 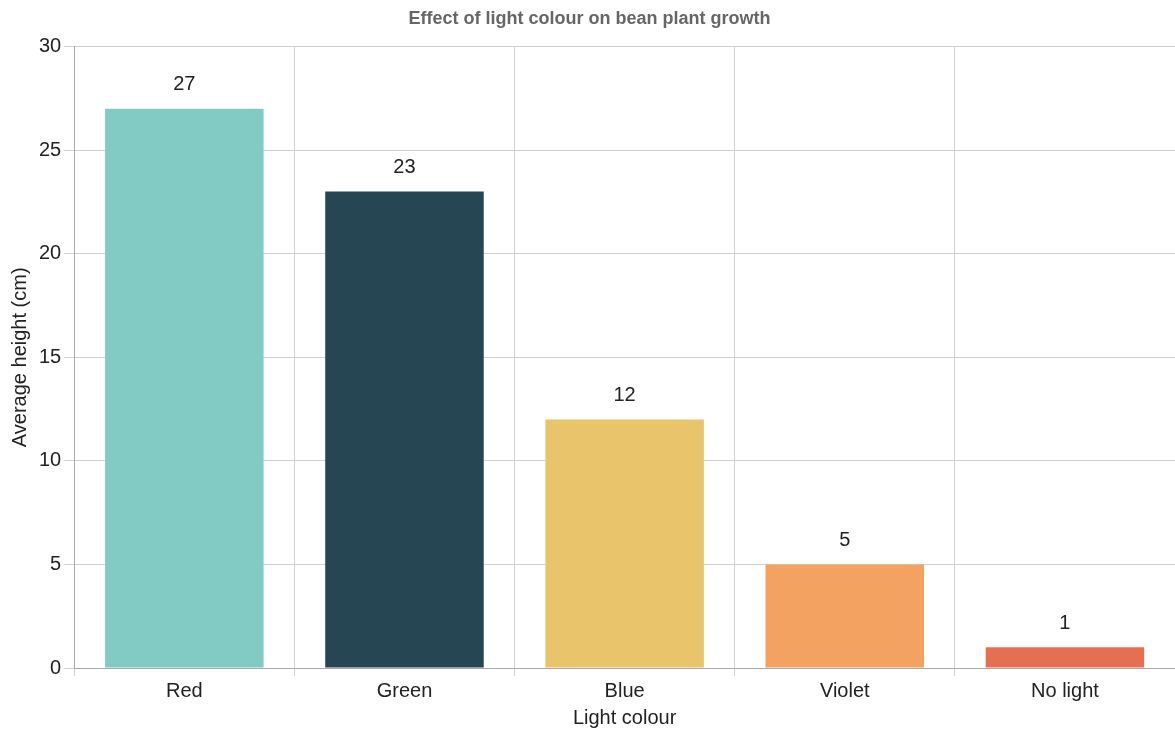 What do you see at coordinates (50, 45) in the screenshot?
I see `y-tick-label: 30` at bounding box center [50, 45].